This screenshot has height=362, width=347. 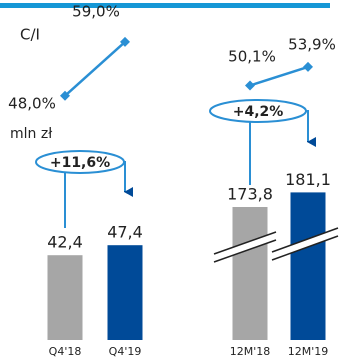 What do you see at coordinates (250, 194) in the screenshot?
I see `bar-value-label: 173,8` at bounding box center [250, 194].